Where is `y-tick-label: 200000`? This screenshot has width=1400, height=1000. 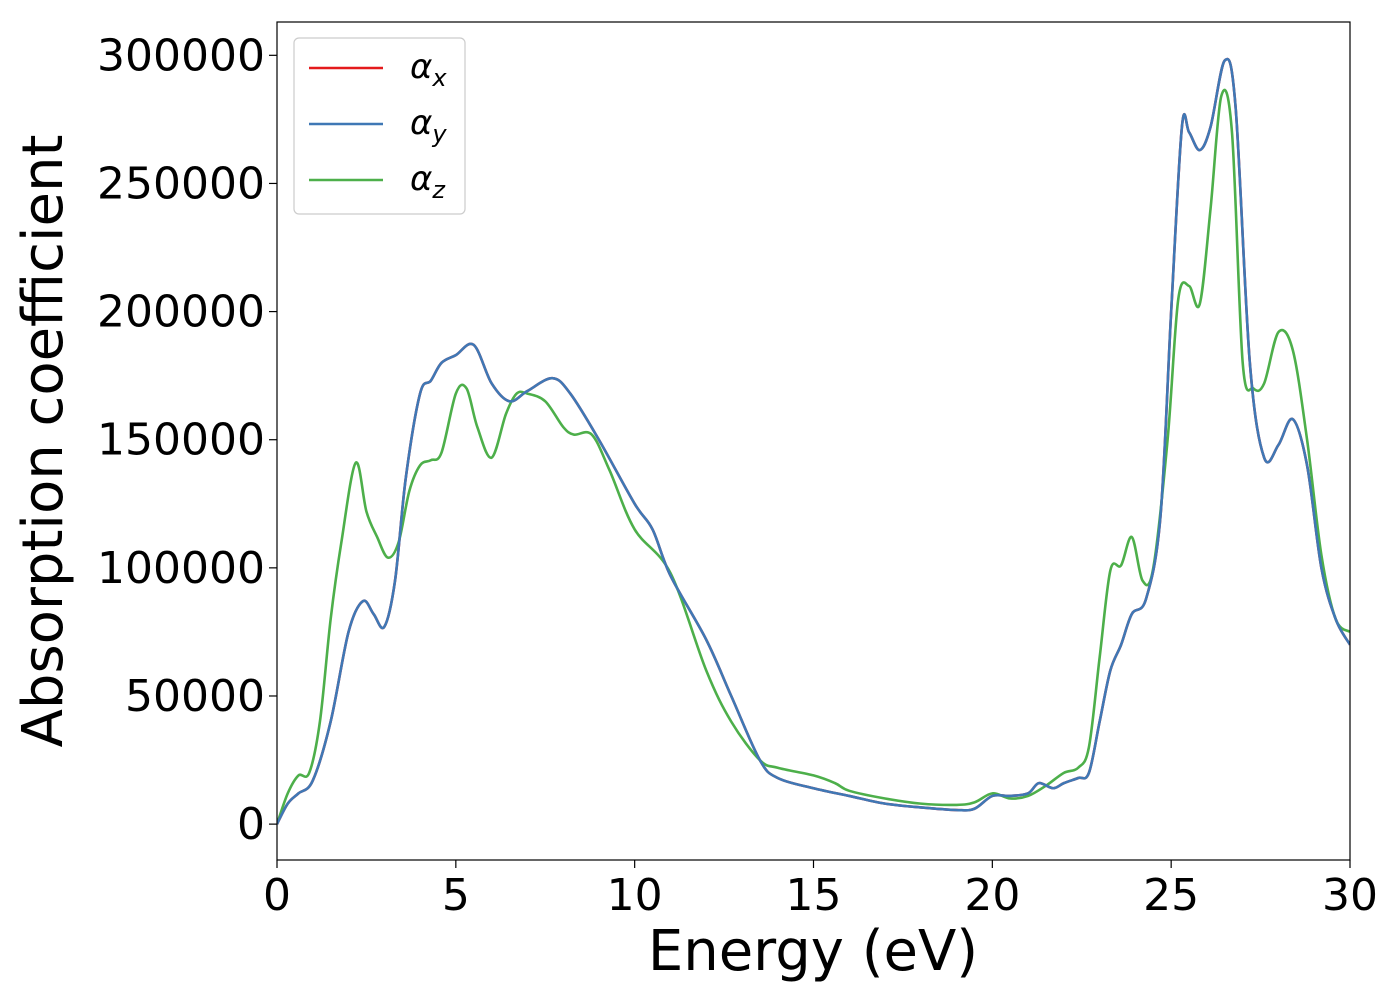 y-tick-label: 200000 is located at coordinates (181, 312).